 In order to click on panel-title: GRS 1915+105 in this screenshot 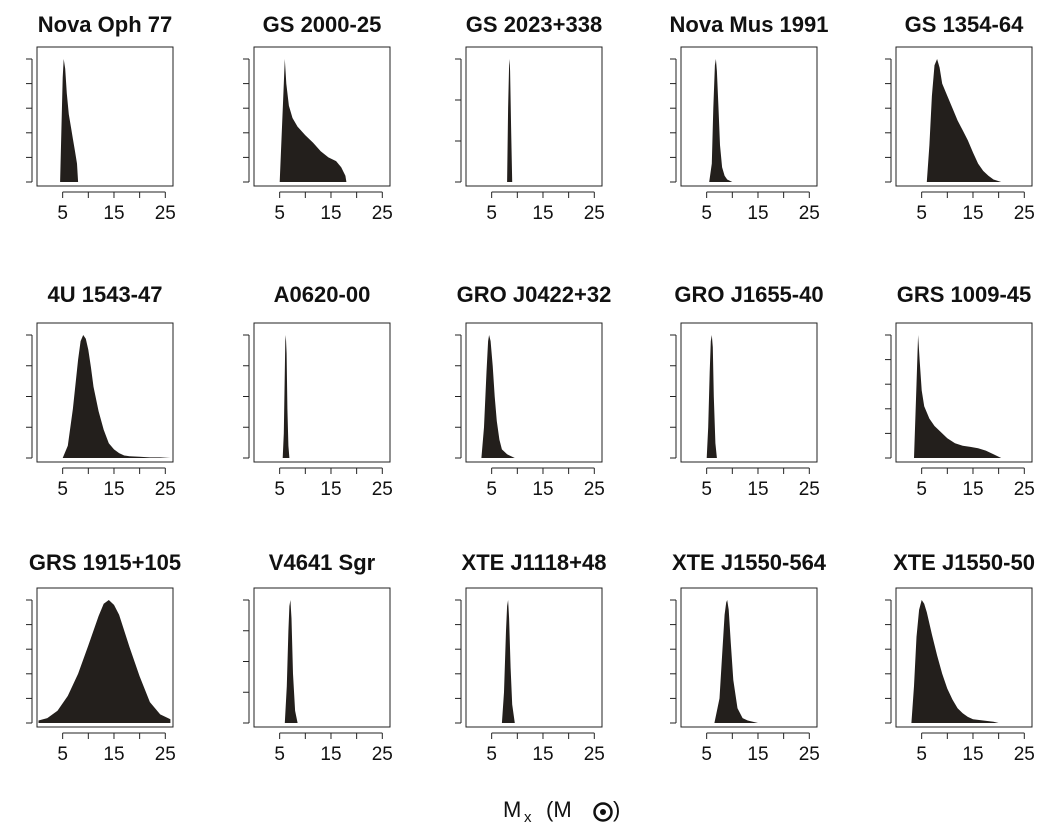, I will do `click(105, 562)`.